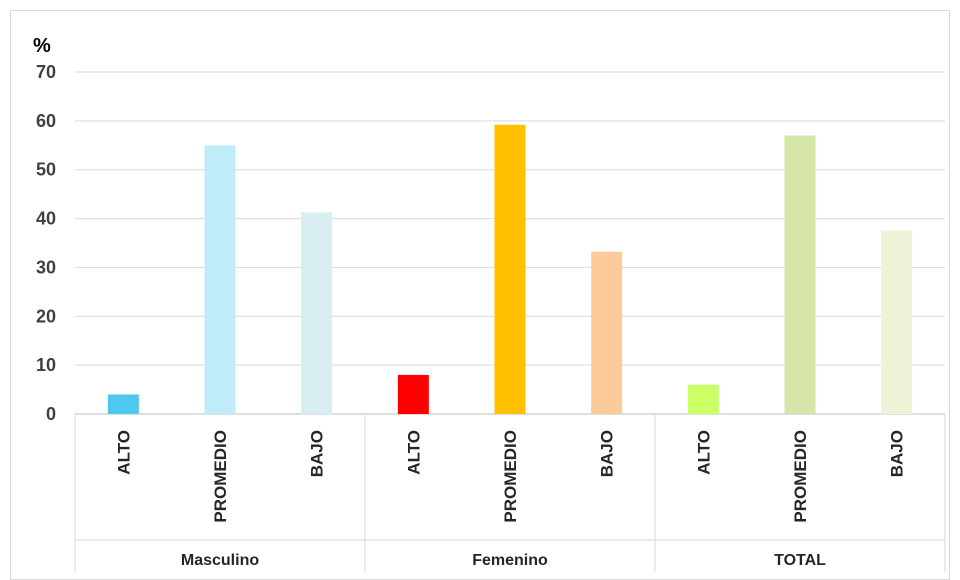 Image resolution: width=960 pixels, height=580 pixels. What do you see at coordinates (413, 394) in the screenshot?
I see `bar-femenino-alto` at bounding box center [413, 394].